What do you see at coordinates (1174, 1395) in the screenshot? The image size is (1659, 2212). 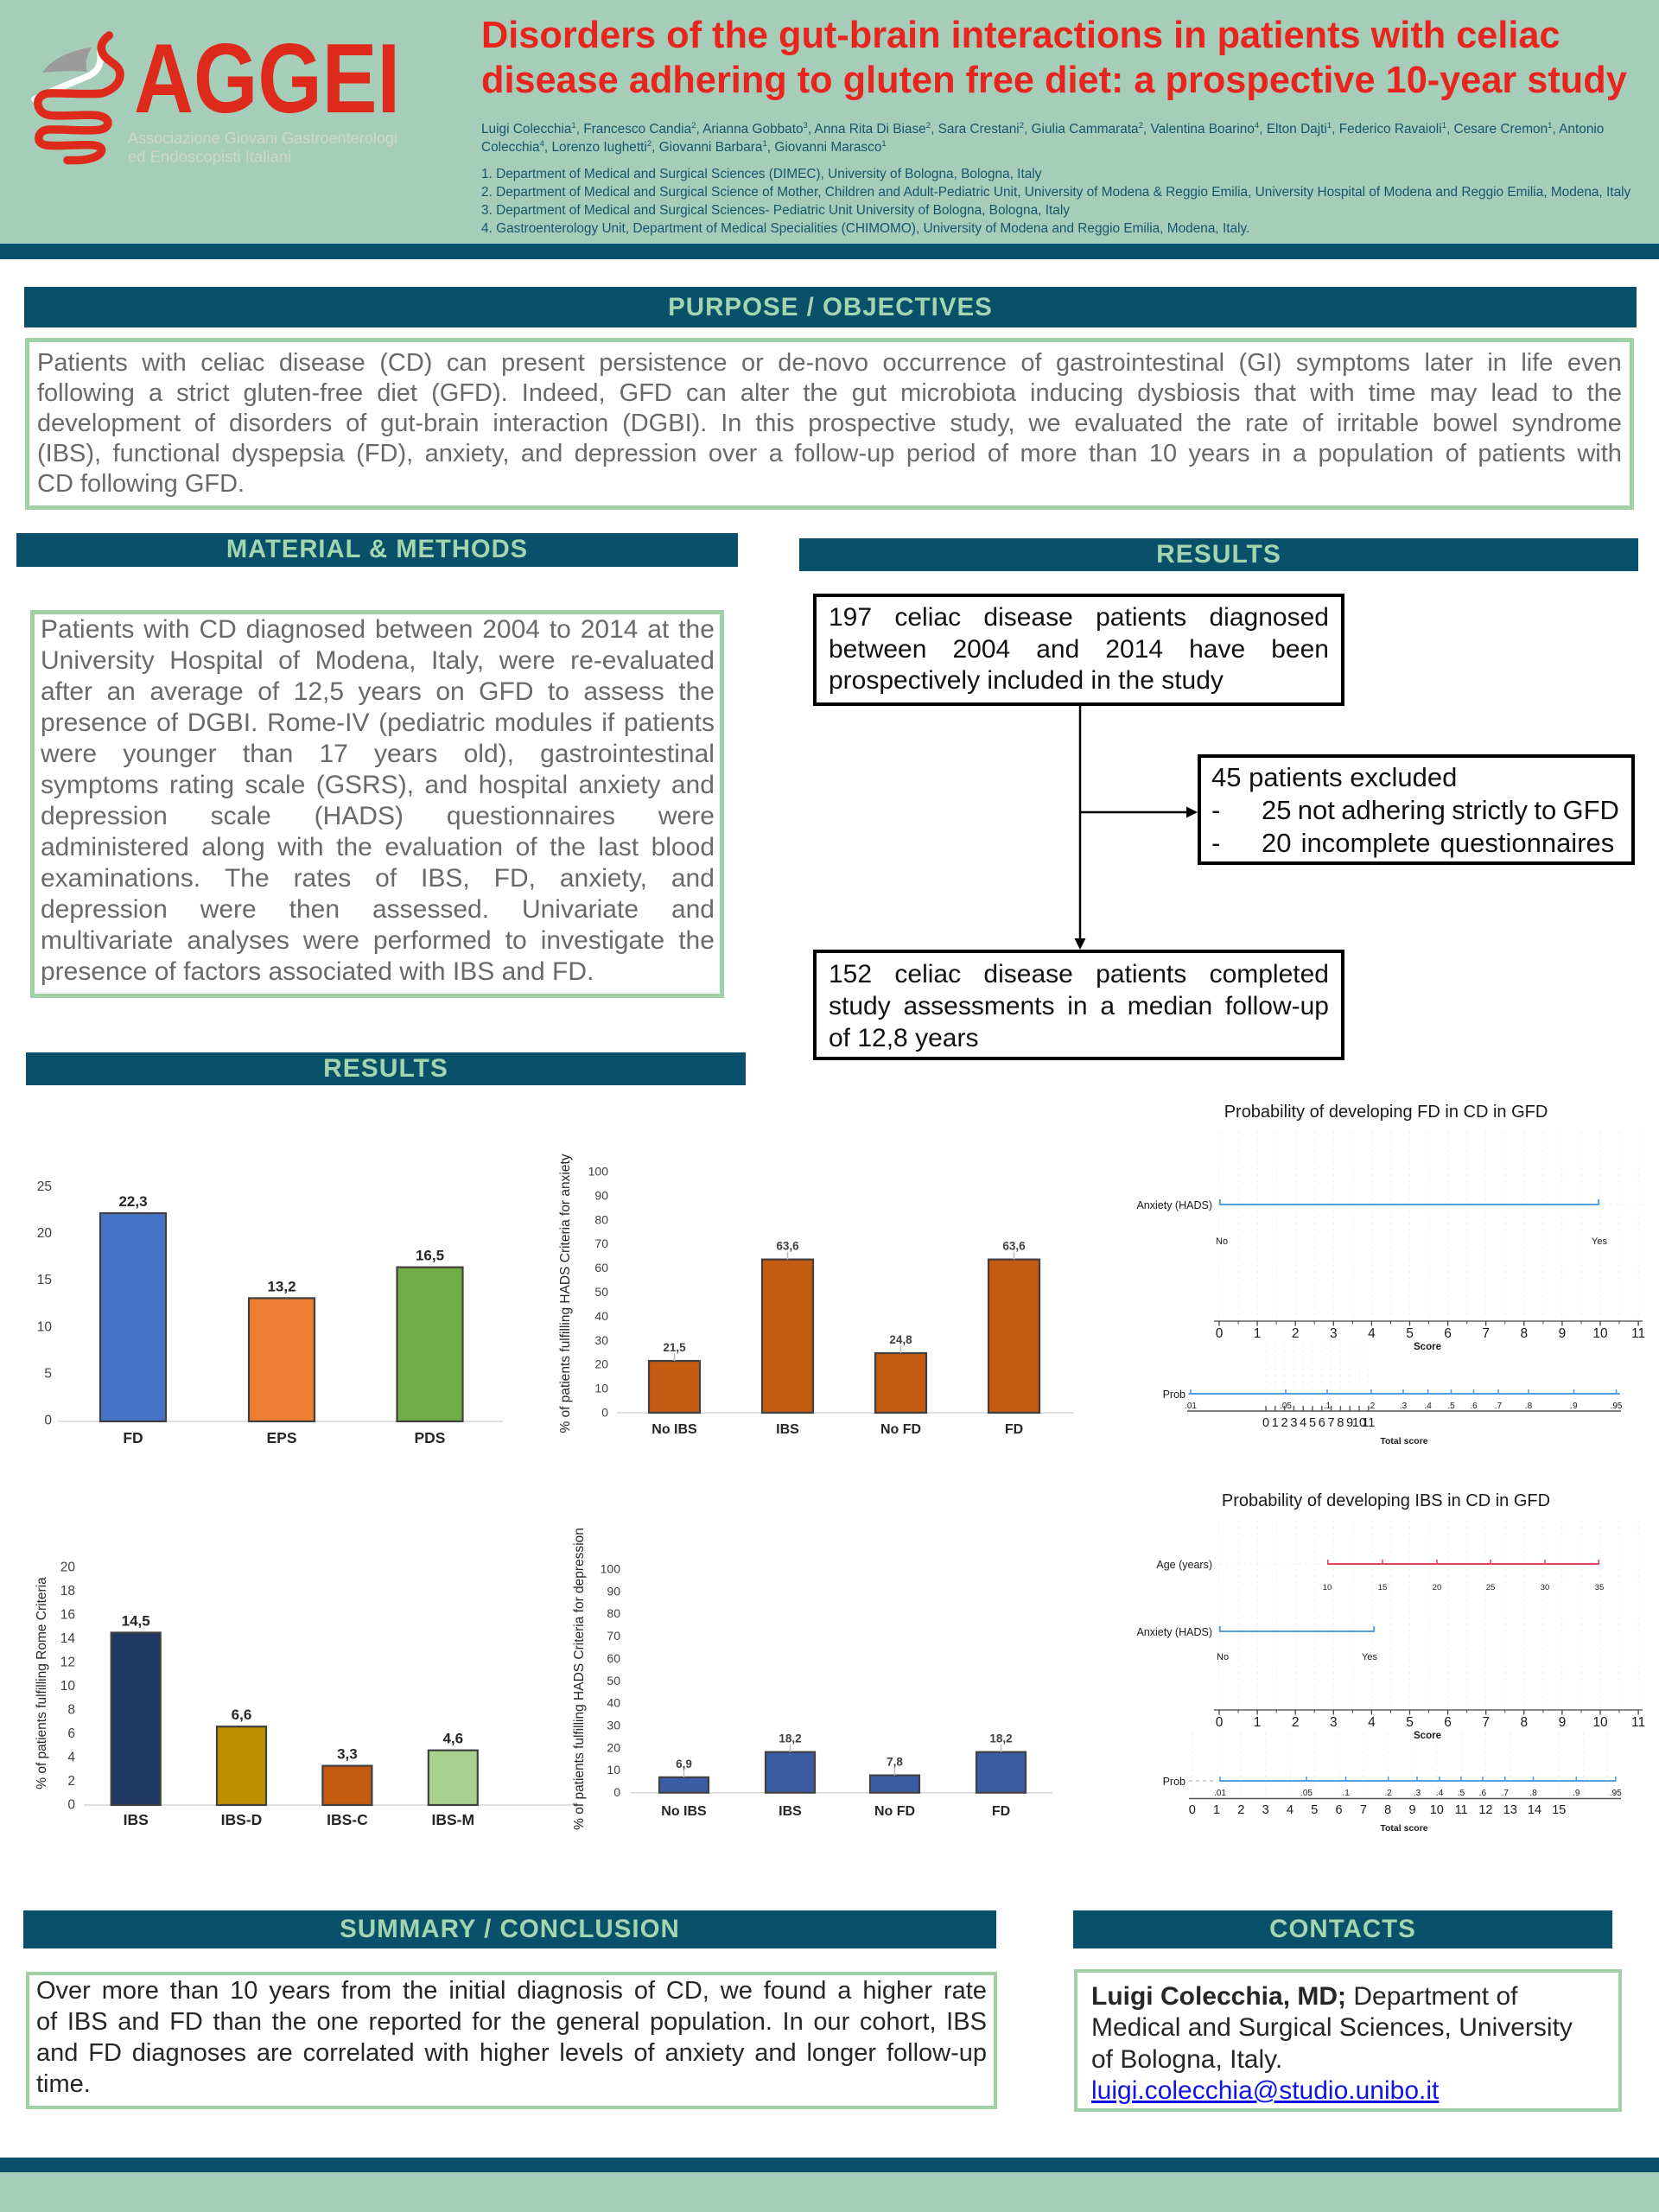 I see `svg-text: Prob` at bounding box center [1174, 1395].